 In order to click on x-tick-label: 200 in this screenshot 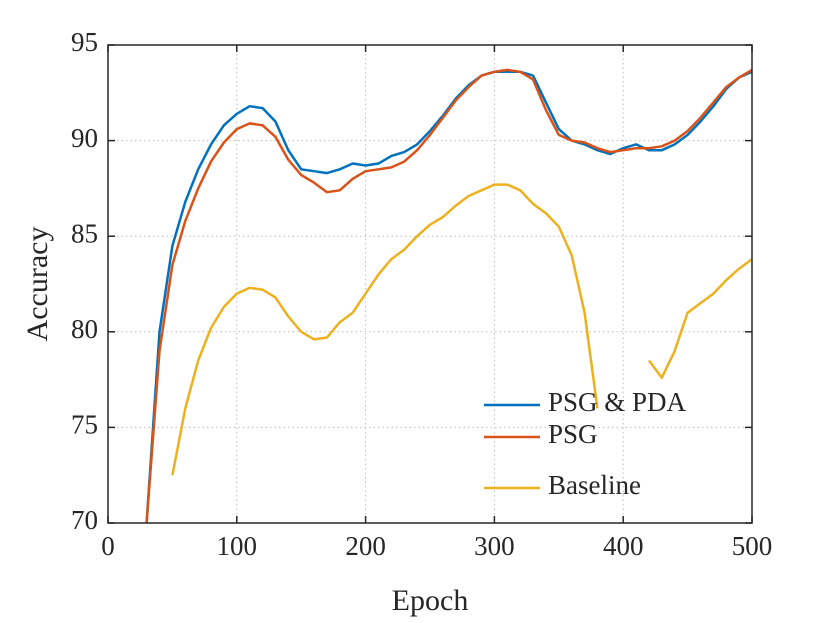, I will do `click(365, 546)`.